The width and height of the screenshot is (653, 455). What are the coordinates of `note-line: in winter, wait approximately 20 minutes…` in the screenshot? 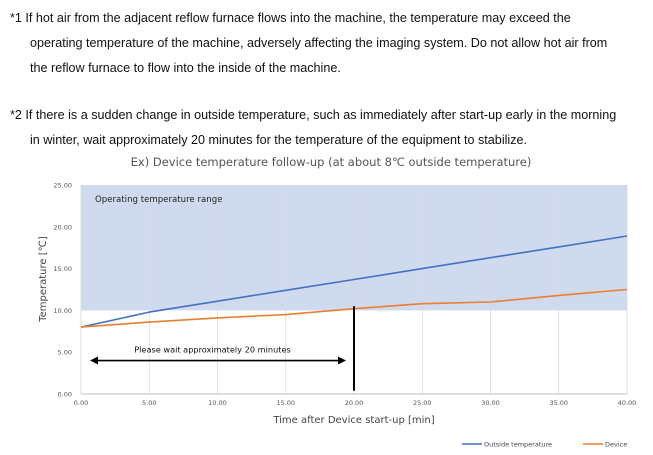 It's located at (279, 140).